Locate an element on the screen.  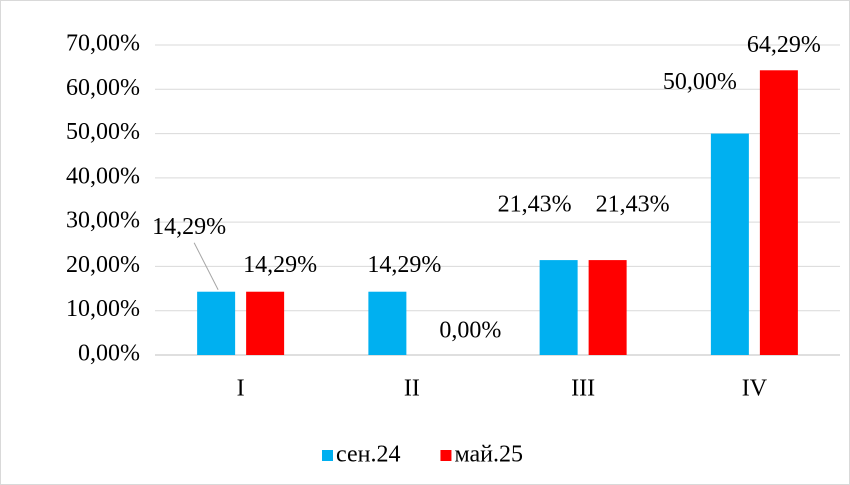
y-tick-label: 30,00% is located at coordinates (103, 221).